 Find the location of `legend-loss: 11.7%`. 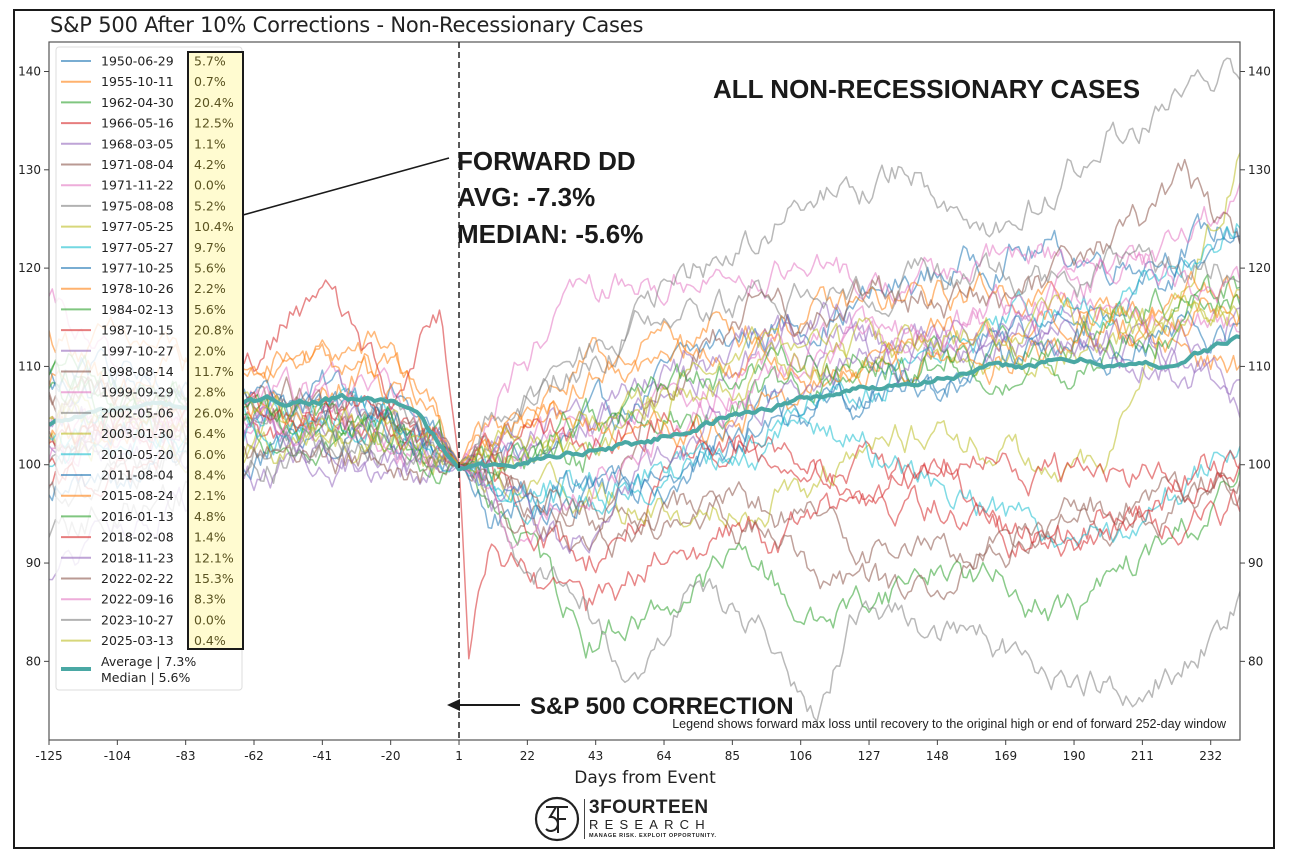

legend-loss: 11.7% is located at coordinates (214, 371).